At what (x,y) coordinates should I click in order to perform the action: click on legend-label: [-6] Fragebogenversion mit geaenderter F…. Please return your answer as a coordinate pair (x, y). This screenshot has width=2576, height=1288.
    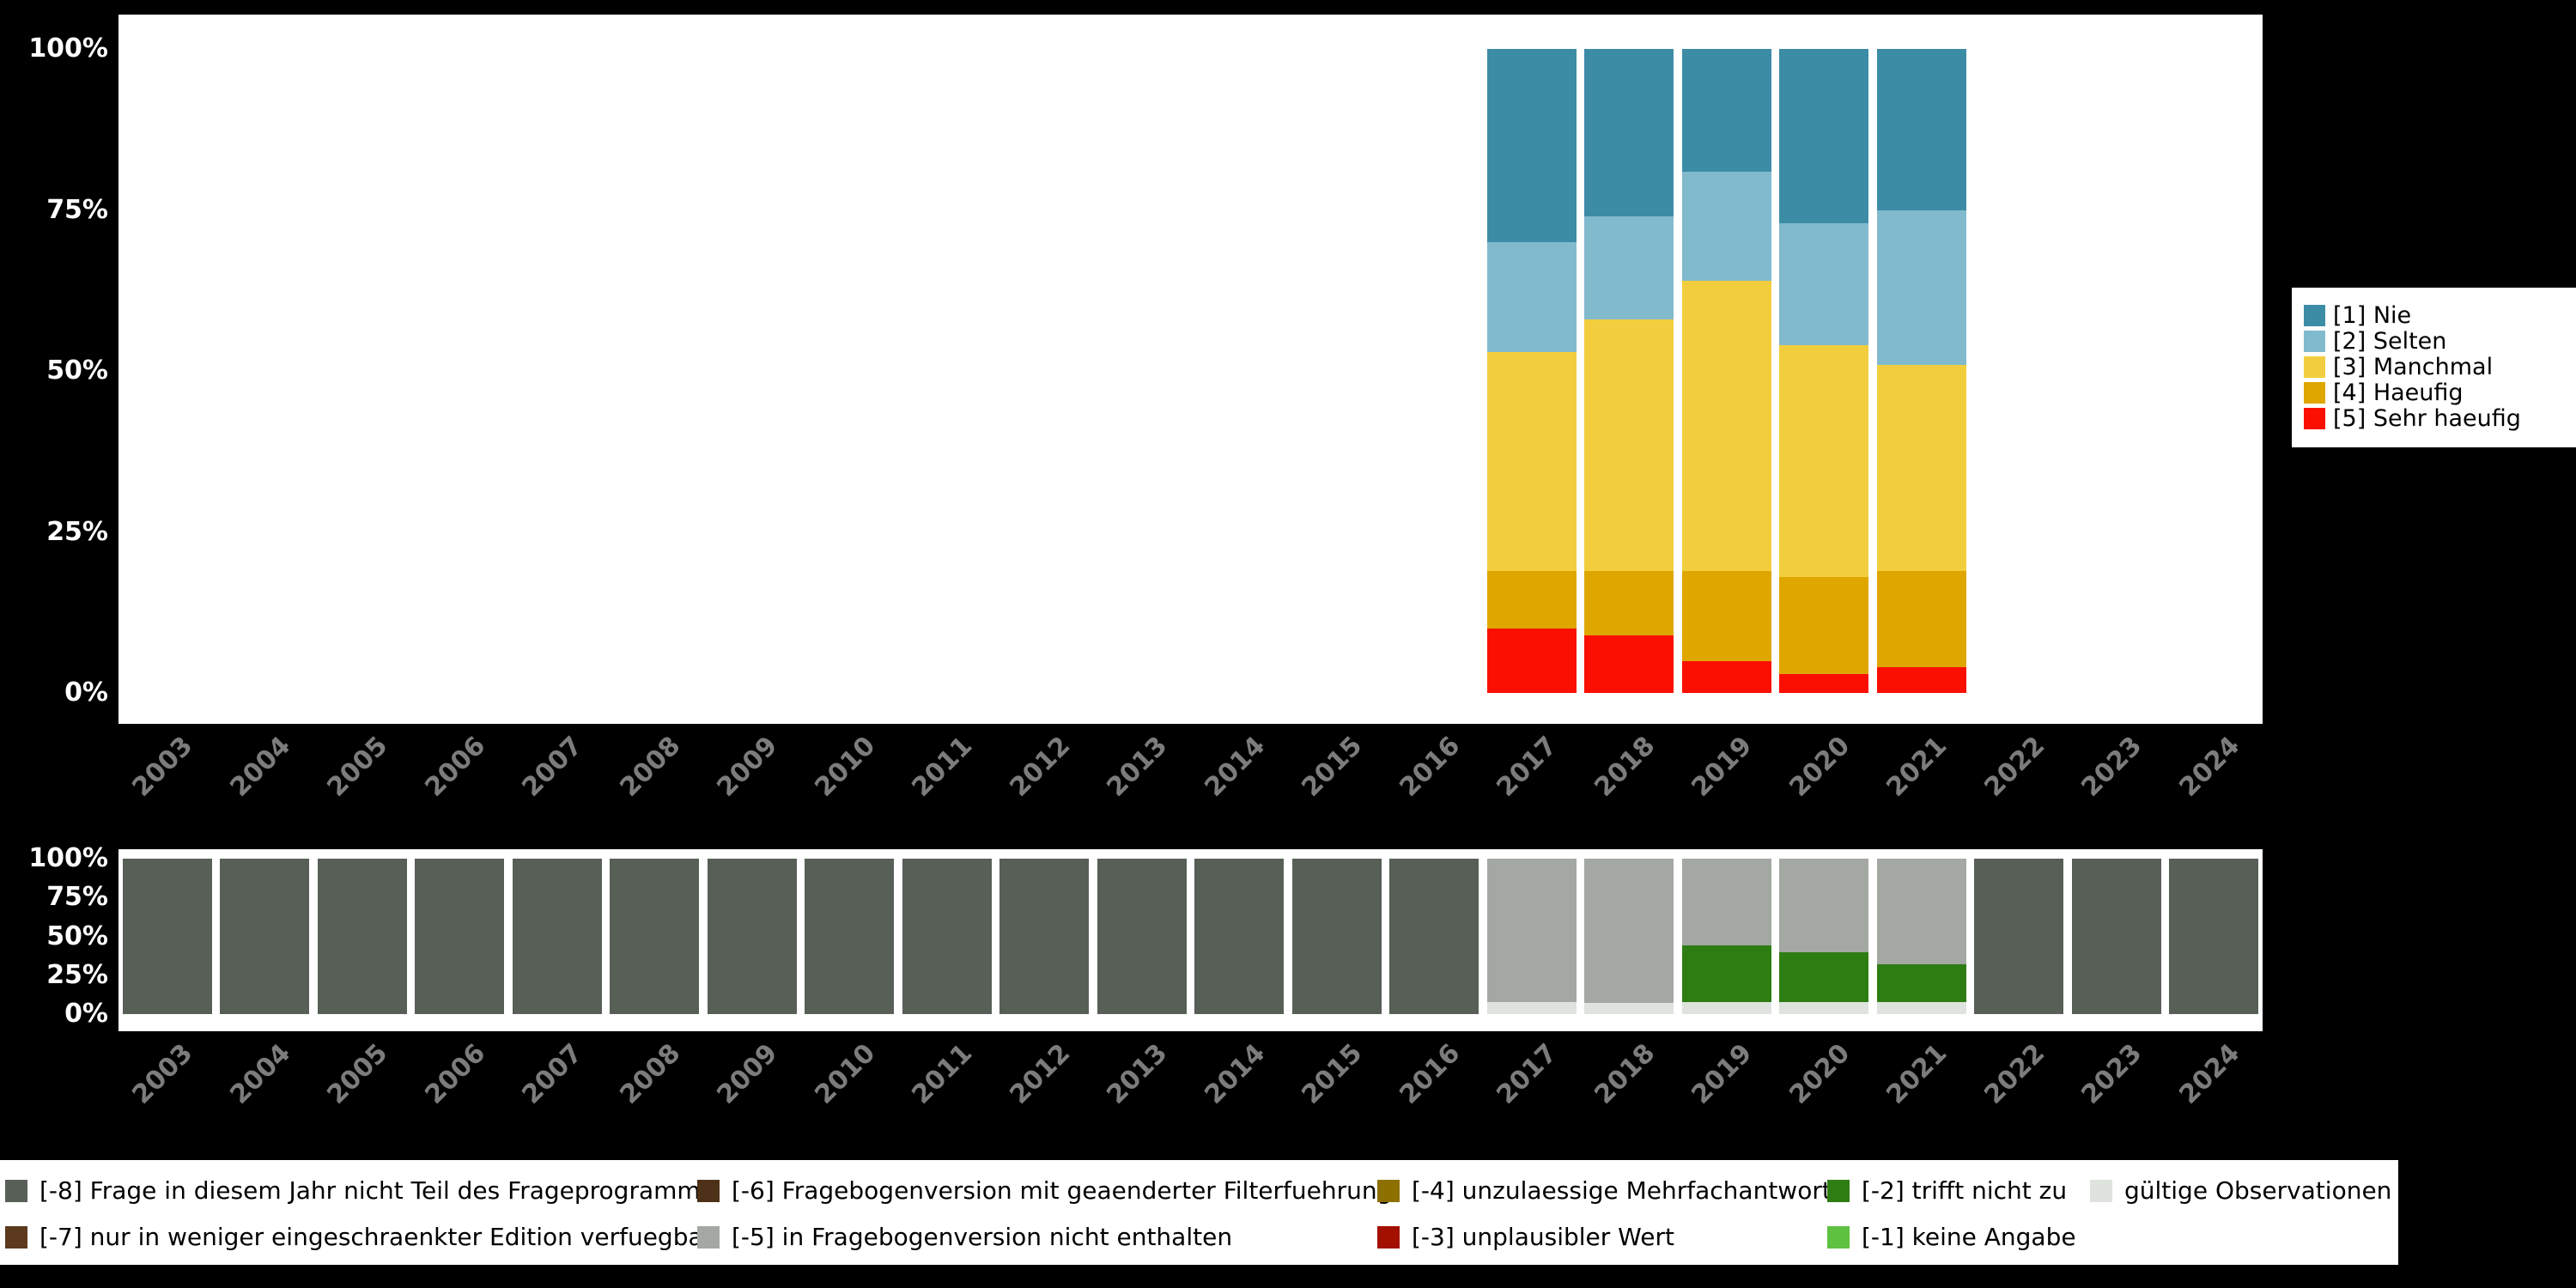
    Looking at the image, I should click on (1063, 1191).